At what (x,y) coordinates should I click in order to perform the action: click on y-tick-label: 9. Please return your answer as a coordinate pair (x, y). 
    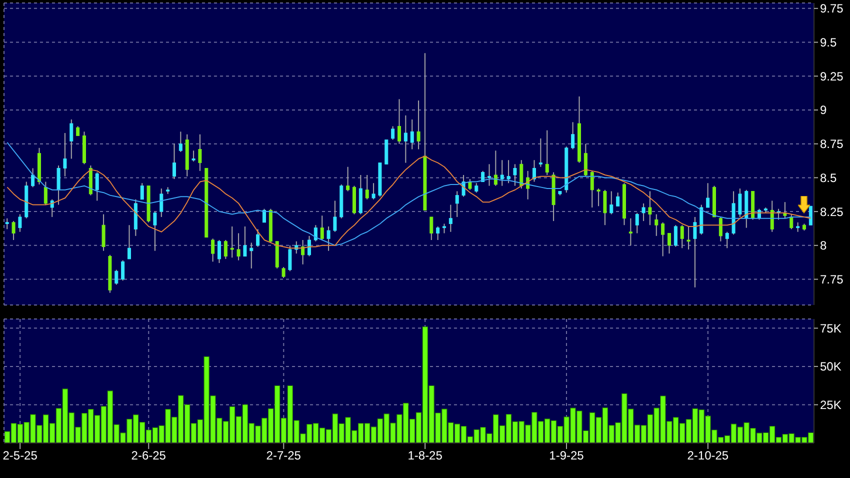
    Looking at the image, I should click on (823, 110).